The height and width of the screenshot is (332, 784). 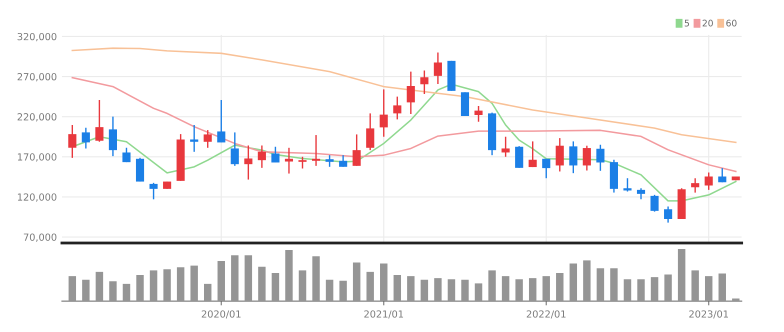 What do you see at coordinates (37, 157) in the screenshot?
I see `y-tick-label: 170,000` at bounding box center [37, 157].